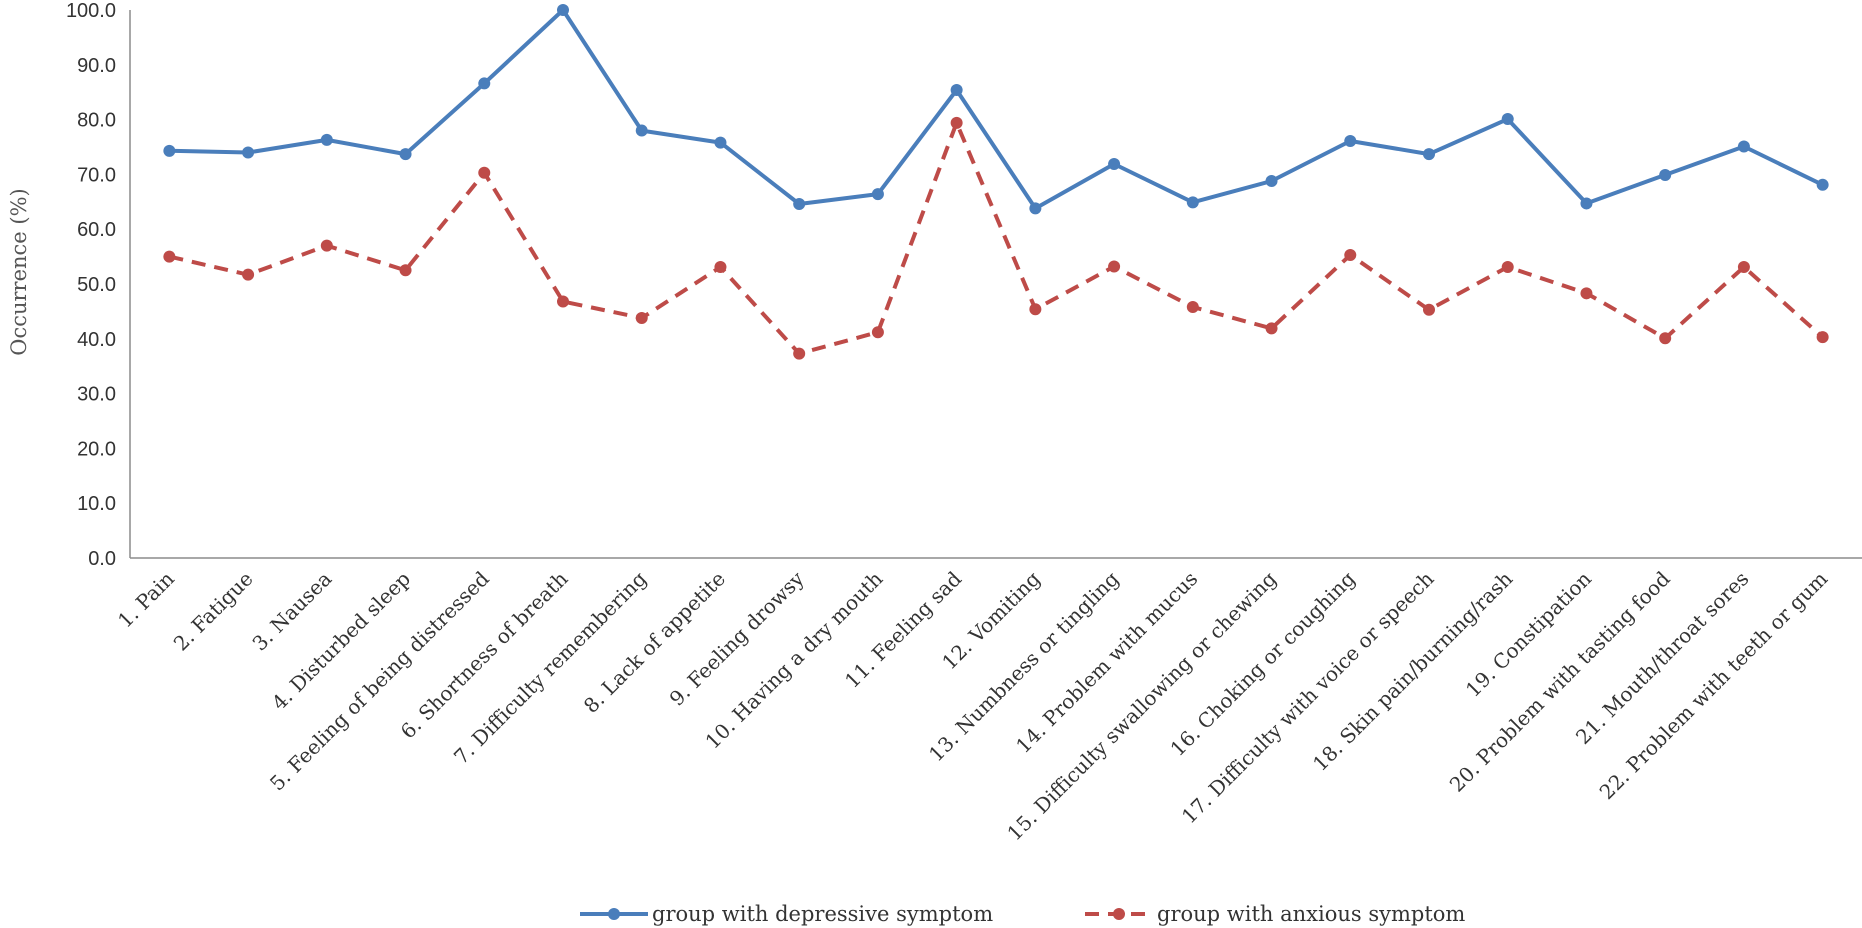 The image size is (1862, 928). I want to click on y-tick-label: 70.0, so click(96, 175).